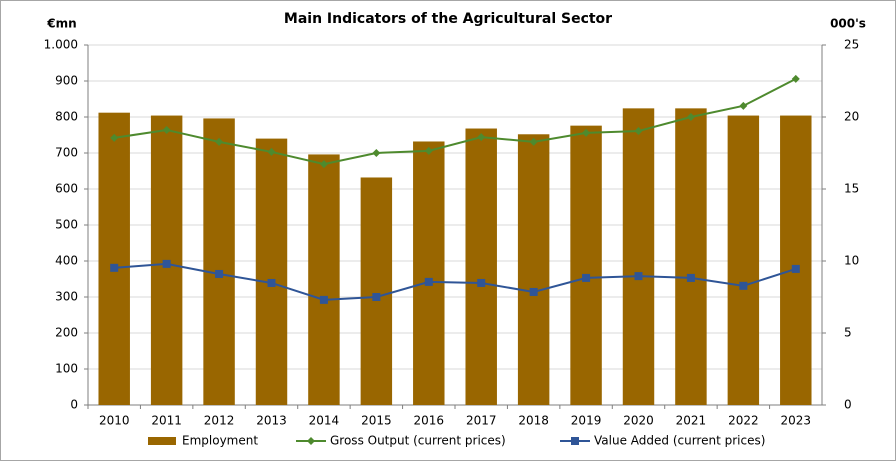  What do you see at coordinates (66, 225) in the screenshot?
I see `y-tick-label: 500` at bounding box center [66, 225].